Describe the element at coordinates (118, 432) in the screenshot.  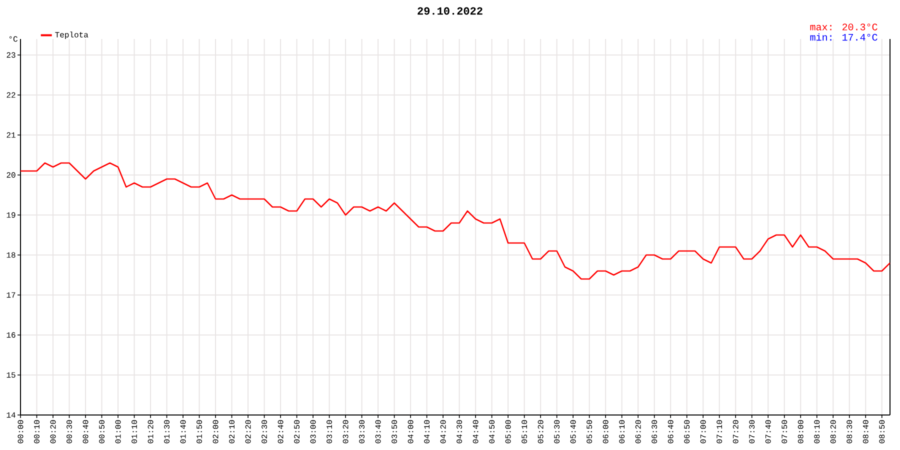
I see `x-tick-label: 01:00` at that location.